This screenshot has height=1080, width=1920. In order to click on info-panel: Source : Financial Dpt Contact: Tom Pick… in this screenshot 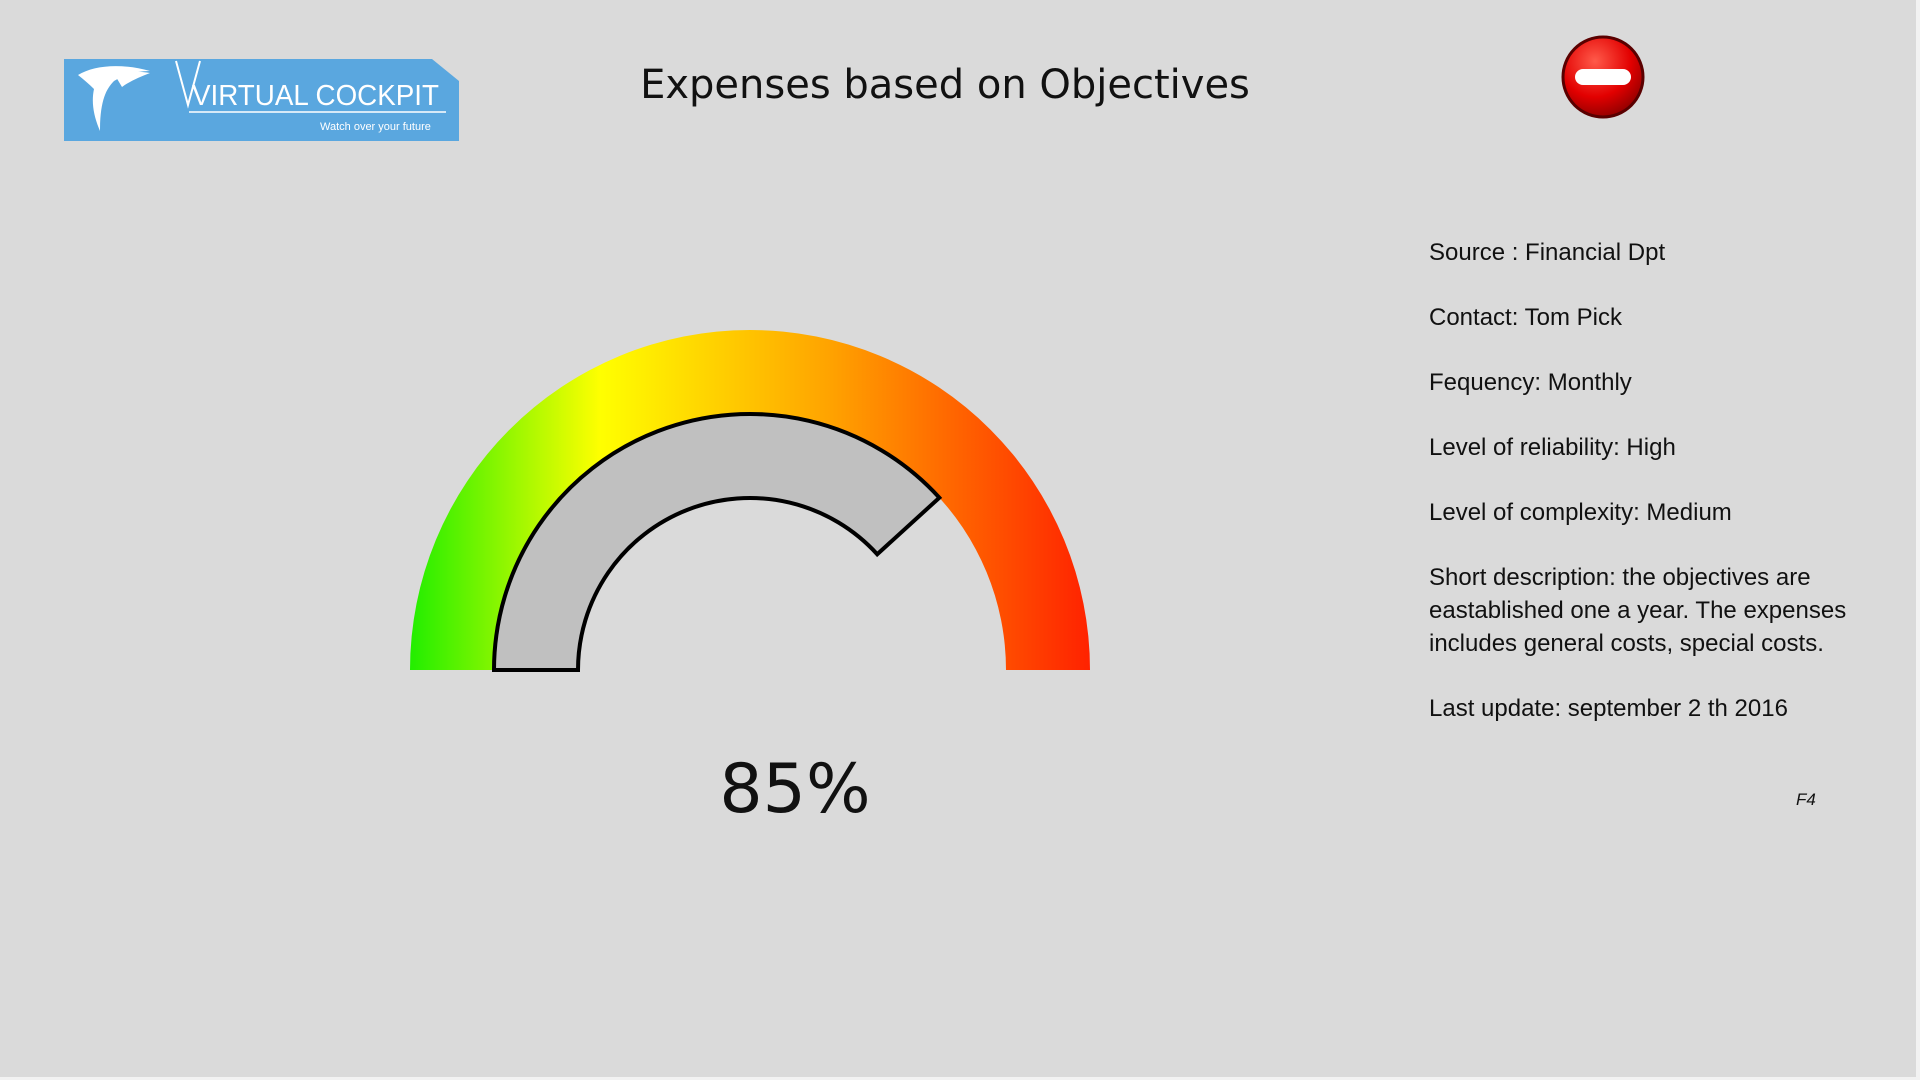, I will do `click(1649, 496)`.